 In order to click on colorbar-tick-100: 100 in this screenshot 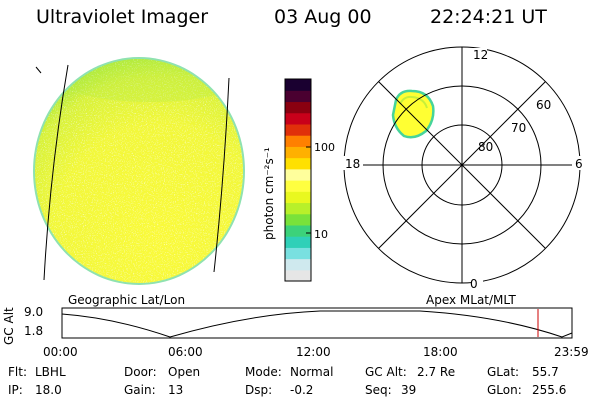, I will do `click(324, 147)`.